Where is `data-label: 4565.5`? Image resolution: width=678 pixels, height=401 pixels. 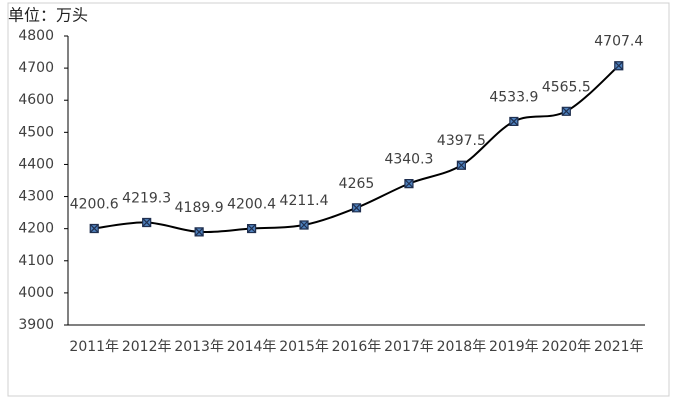
data-label: 4565.5 is located at coordinates (566, 87).